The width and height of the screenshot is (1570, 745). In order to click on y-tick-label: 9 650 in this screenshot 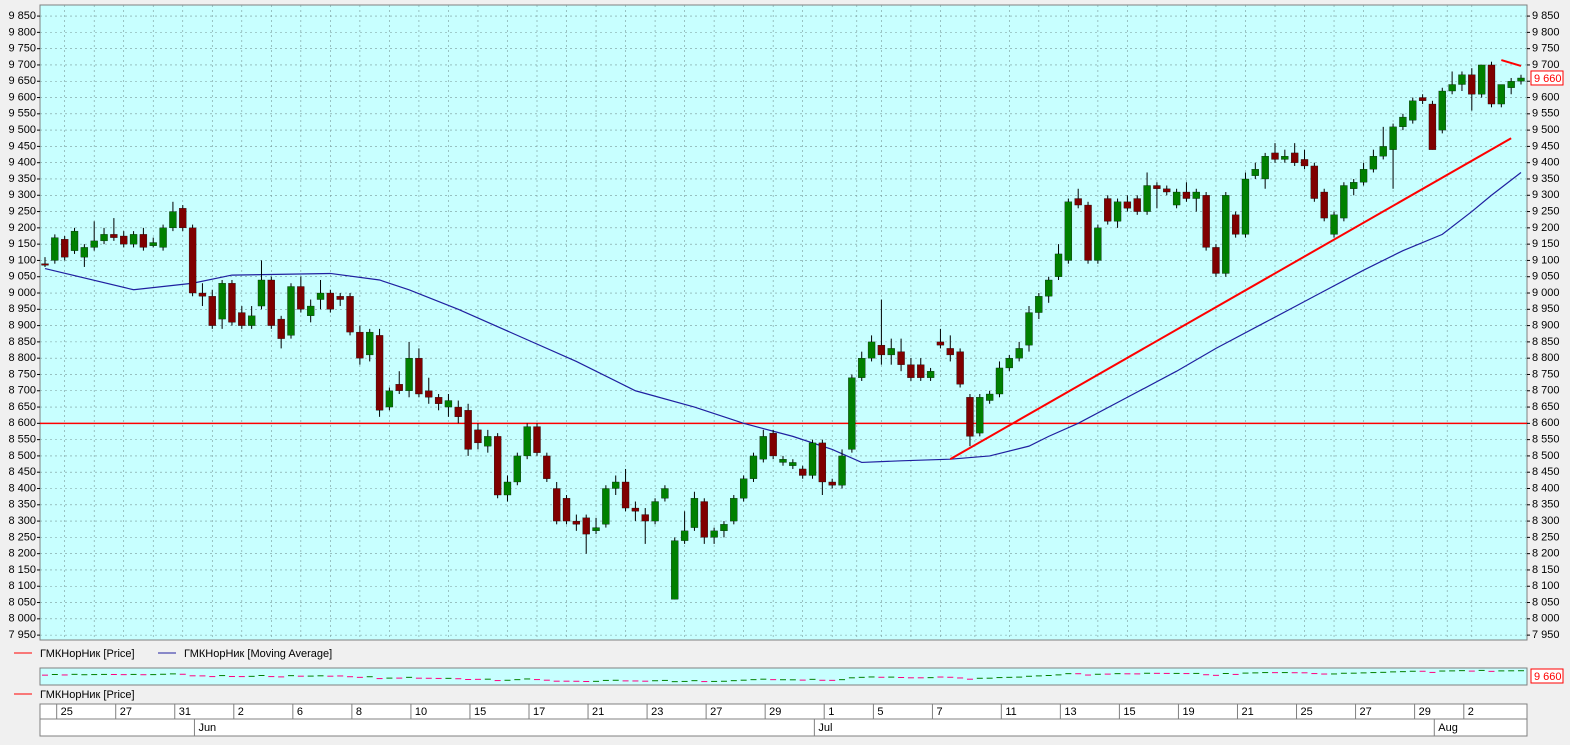, I will do `click(22, 81)`.